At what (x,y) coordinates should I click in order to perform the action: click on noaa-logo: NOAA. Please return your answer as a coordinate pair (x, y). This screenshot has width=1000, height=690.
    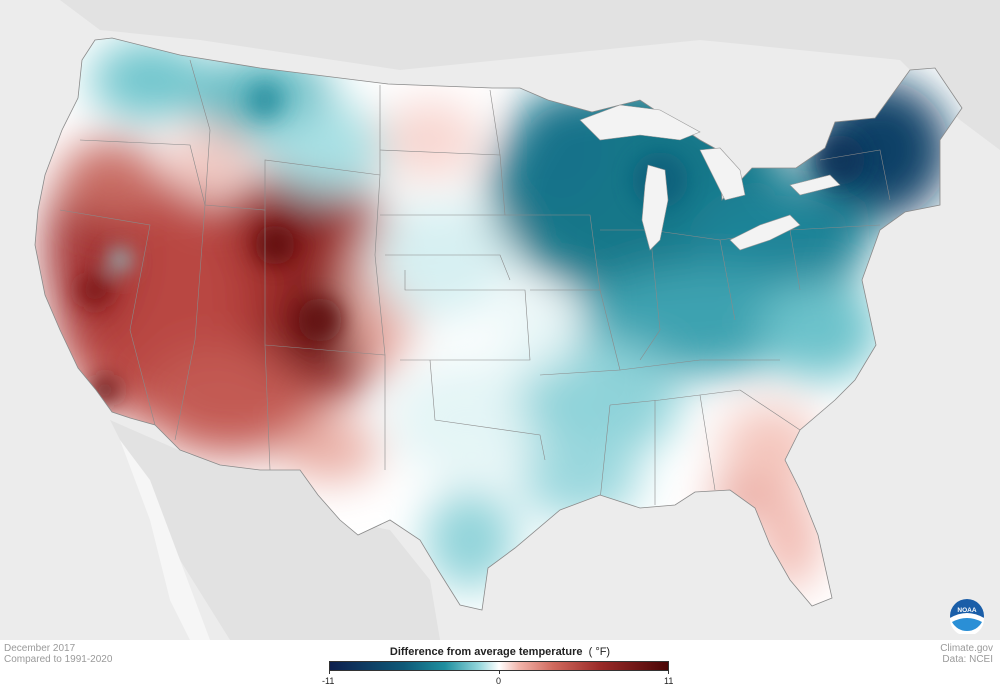
    Looking at the image, I should click on (967, 616).